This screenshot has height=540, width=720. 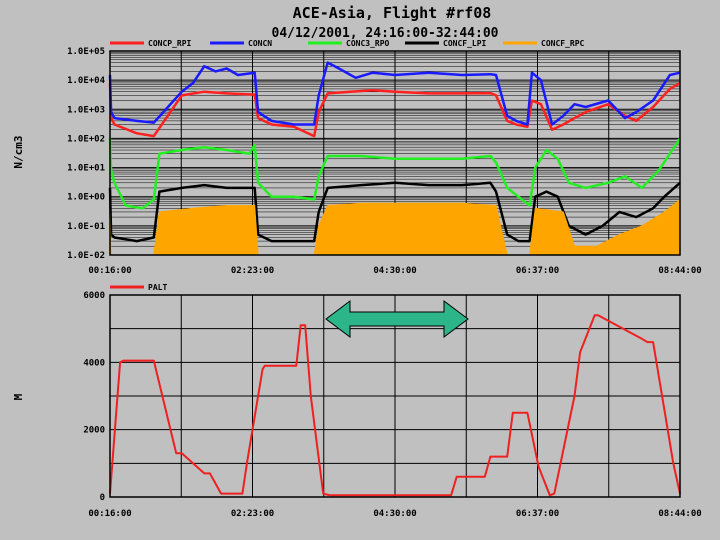 I want to click on bottom-chart-ylabel: M, so click(x=18, y=396).